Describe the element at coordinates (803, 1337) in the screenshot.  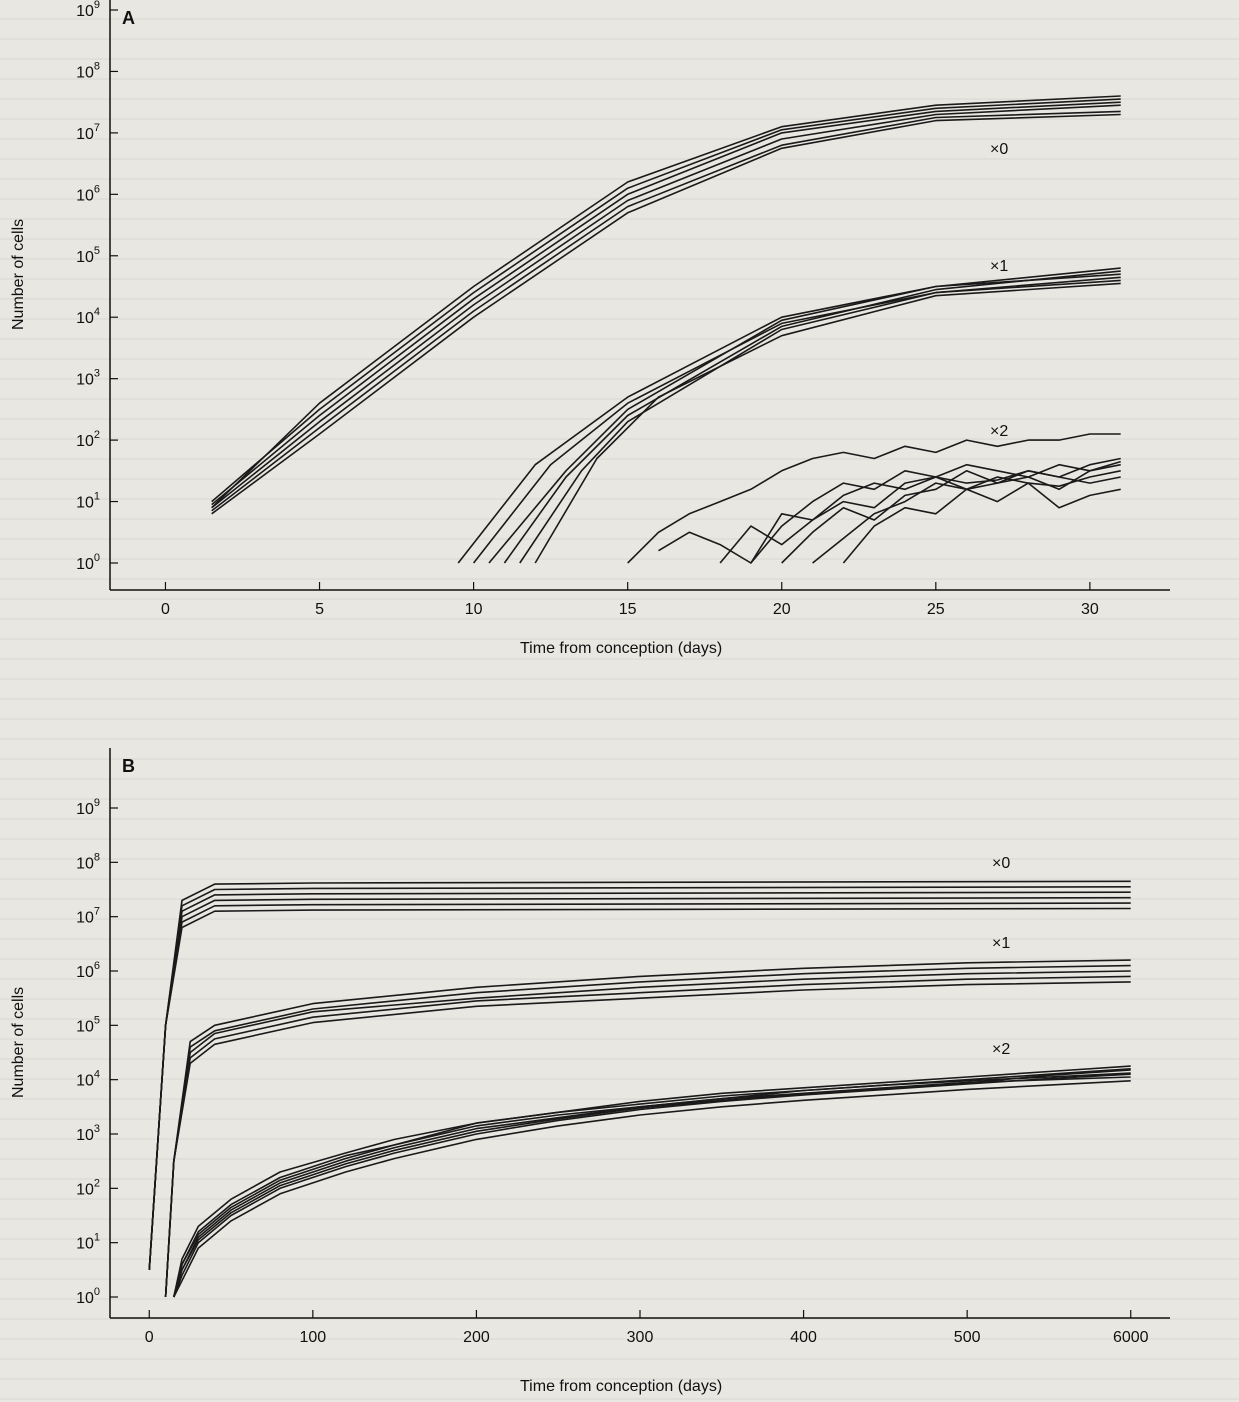
I see `x-tick-label: 400` at that location.